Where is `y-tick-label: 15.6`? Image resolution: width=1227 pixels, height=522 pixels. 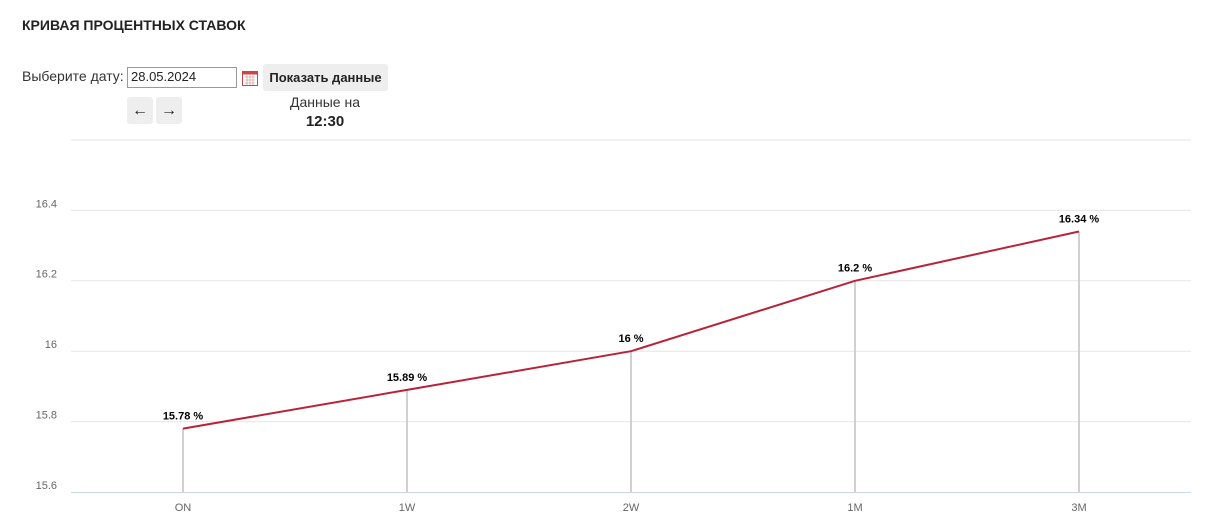 y-tick-label: 15.6 is located at coordinates (46, 486).